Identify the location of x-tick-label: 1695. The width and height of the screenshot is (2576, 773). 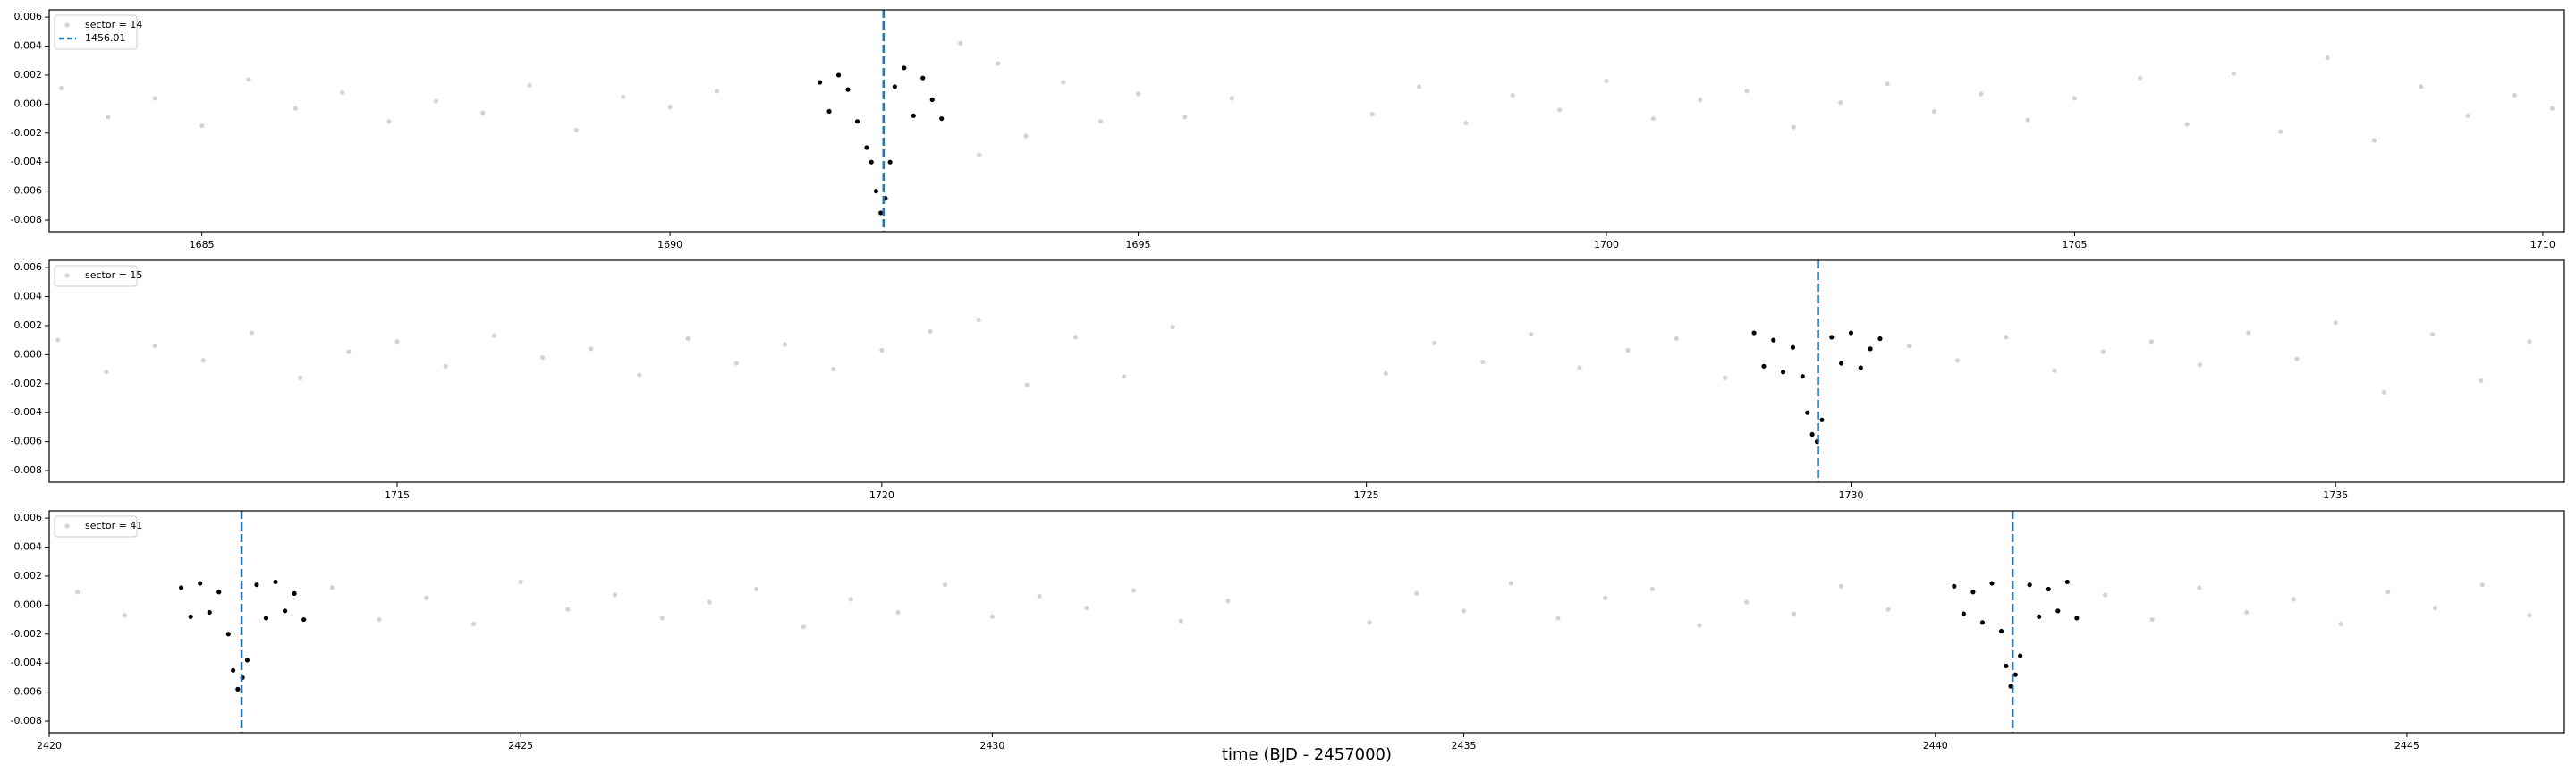
(1138, 245).